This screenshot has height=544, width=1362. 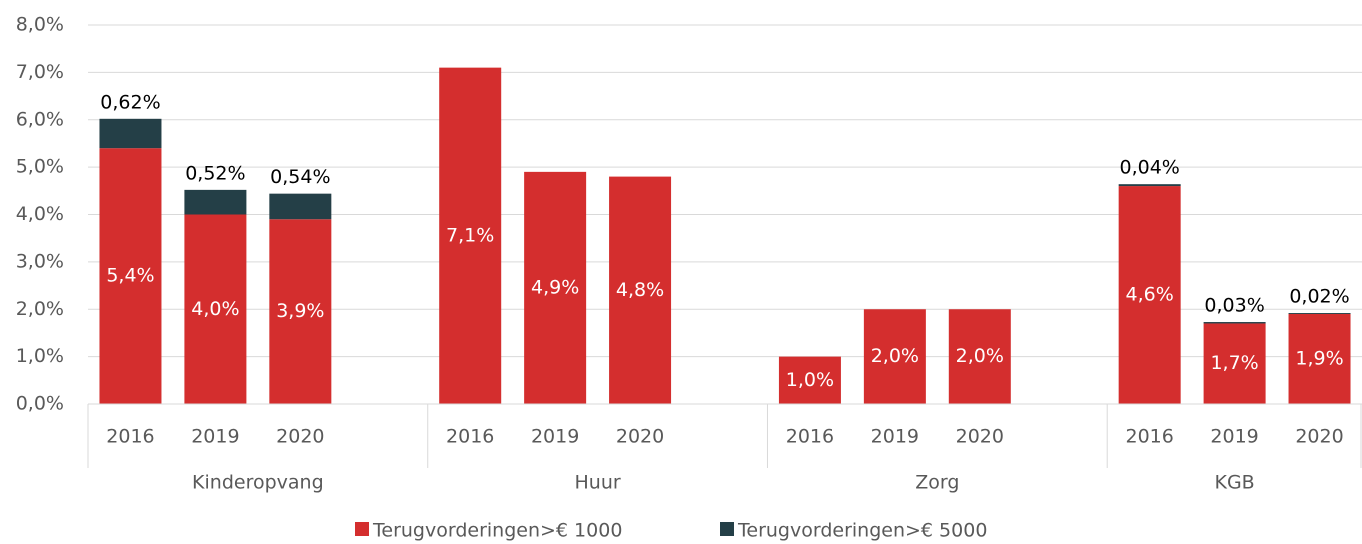 I want to click on group-label: KGB, so click(x=1234, y=483).